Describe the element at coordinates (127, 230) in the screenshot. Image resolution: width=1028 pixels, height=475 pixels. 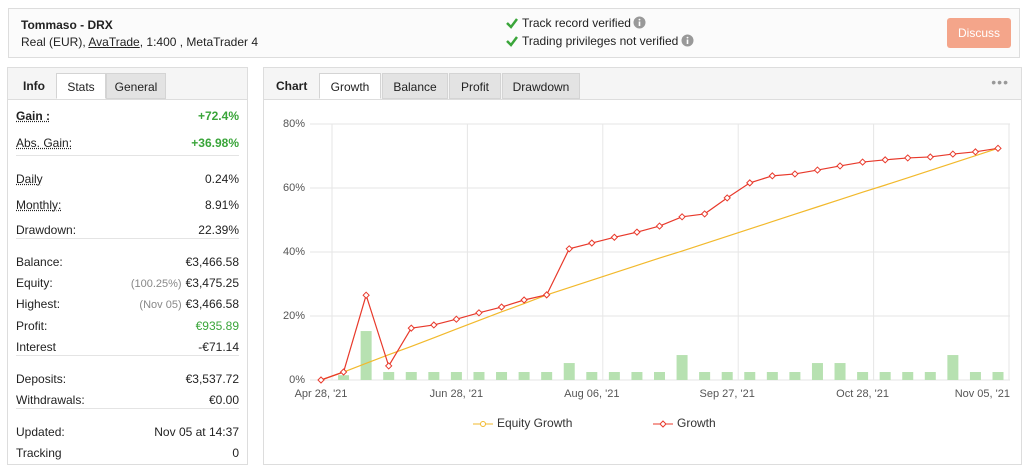
I see `stat-row: Drawdown: 22.39%` at that location.